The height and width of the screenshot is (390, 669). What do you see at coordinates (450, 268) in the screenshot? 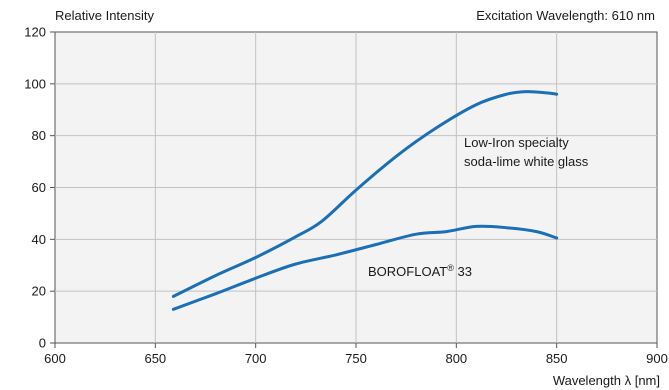
I see `annotation-borofloat-sup: ®` at bounding box center [450, 268].